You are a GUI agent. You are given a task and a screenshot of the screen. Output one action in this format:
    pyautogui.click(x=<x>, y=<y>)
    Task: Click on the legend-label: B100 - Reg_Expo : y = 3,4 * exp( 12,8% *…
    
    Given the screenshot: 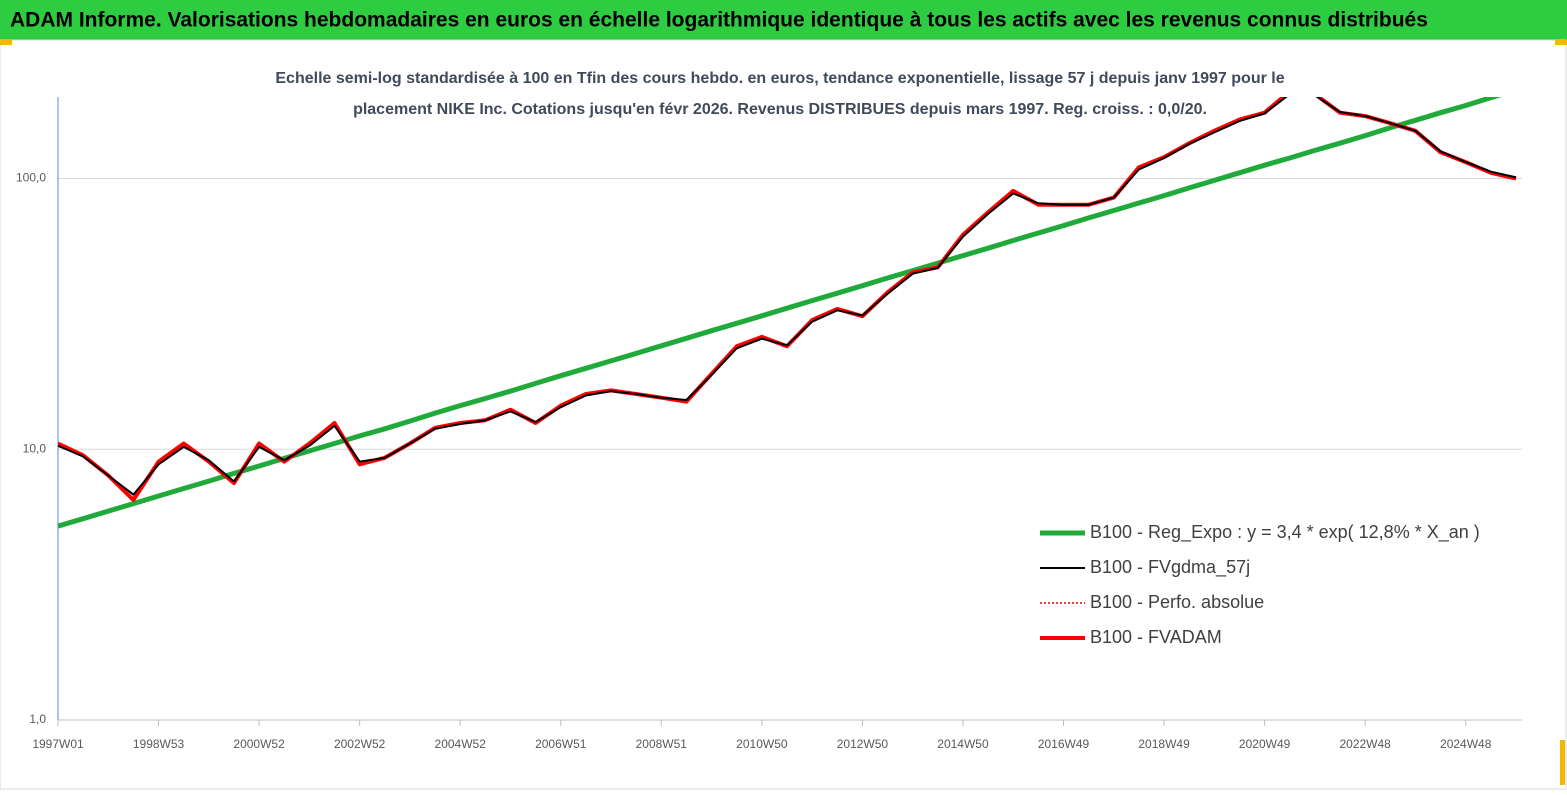 What is the action you would take?
    pyautogui.click(x=1285, y=532)
    